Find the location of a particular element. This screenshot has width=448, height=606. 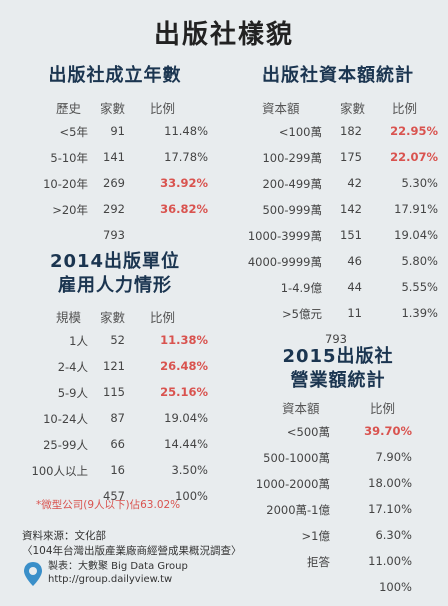

source-line2: 〈104年台灣出版產業廠商經營成果概況調查〉 is located at coordinates (132, 551).